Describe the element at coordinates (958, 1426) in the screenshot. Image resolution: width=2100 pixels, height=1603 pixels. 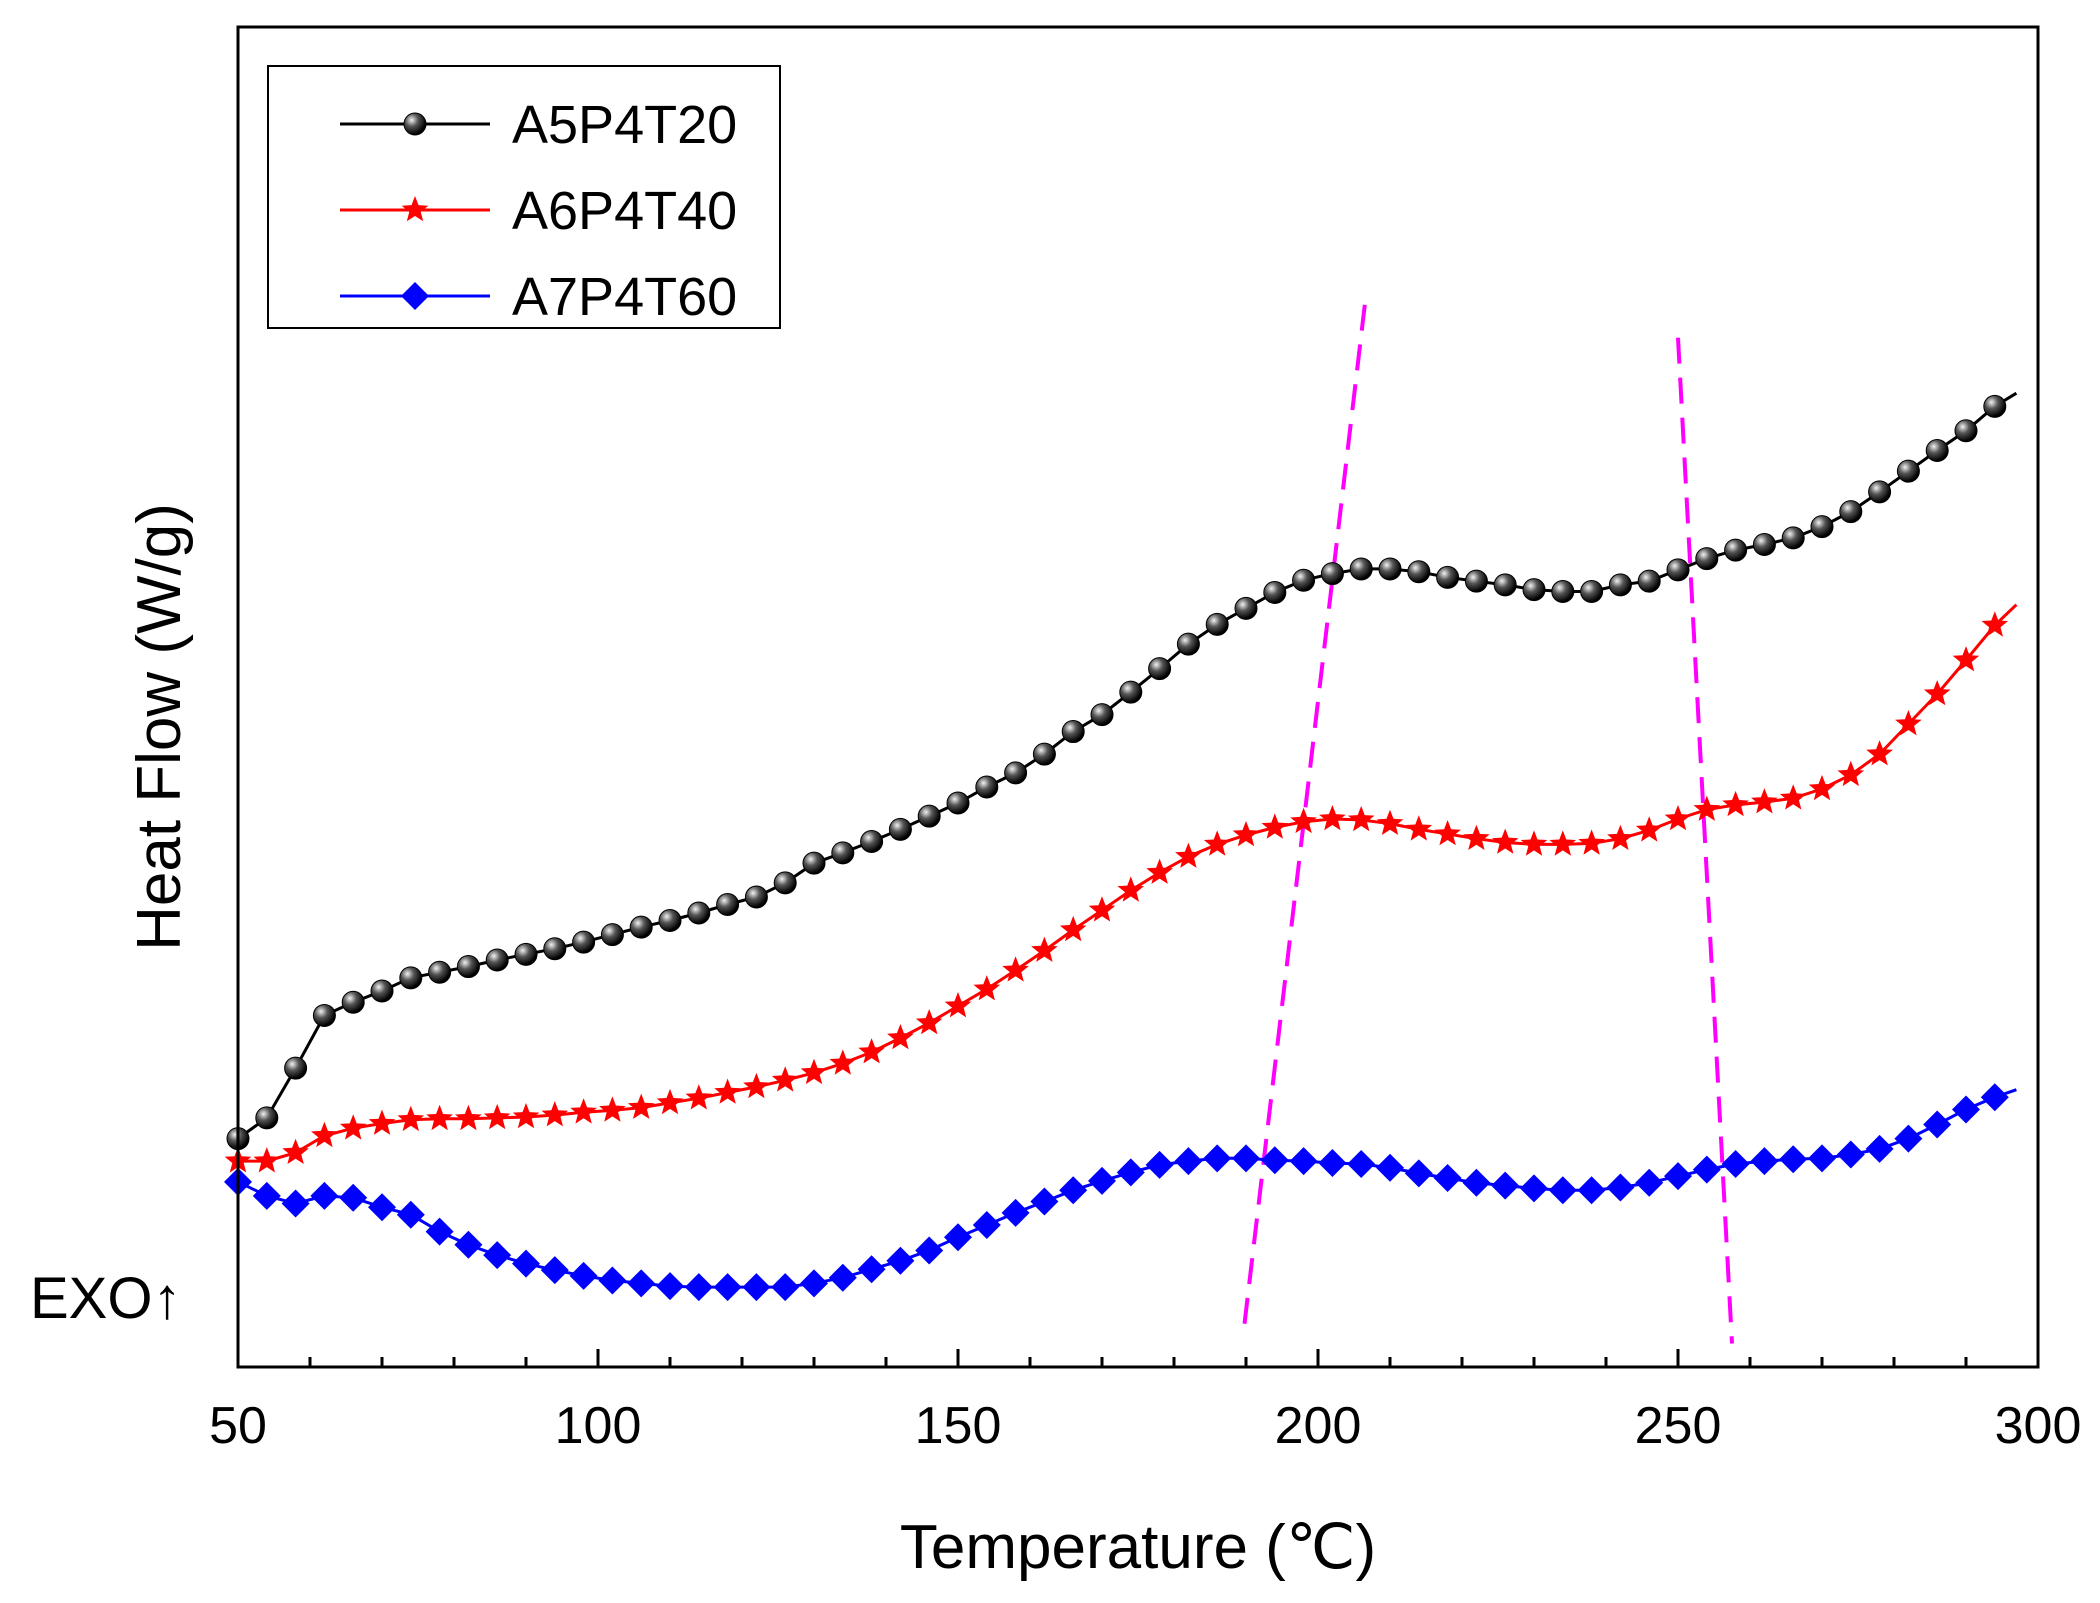
I see `x-tick-label: 150` at that location.